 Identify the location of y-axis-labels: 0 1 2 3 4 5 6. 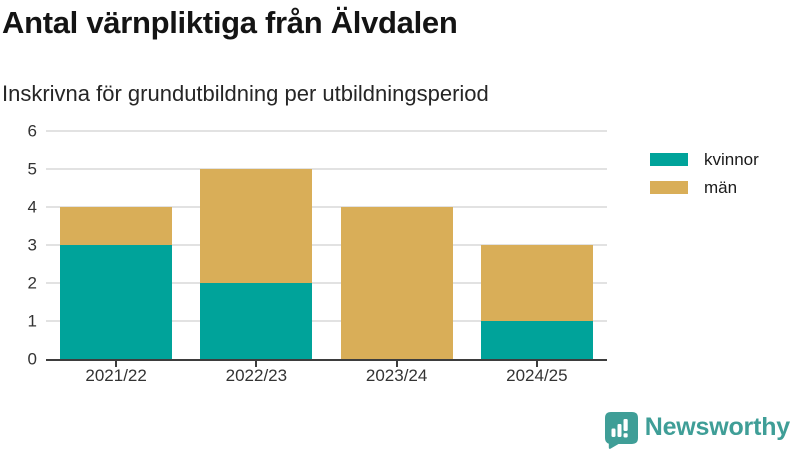
(18, 245).